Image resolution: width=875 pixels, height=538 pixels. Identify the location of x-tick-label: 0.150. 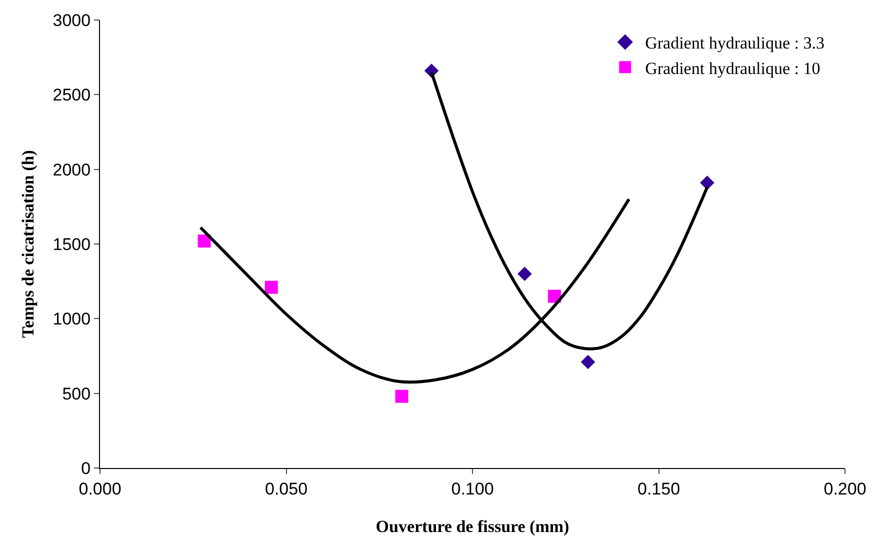
(658, 488).